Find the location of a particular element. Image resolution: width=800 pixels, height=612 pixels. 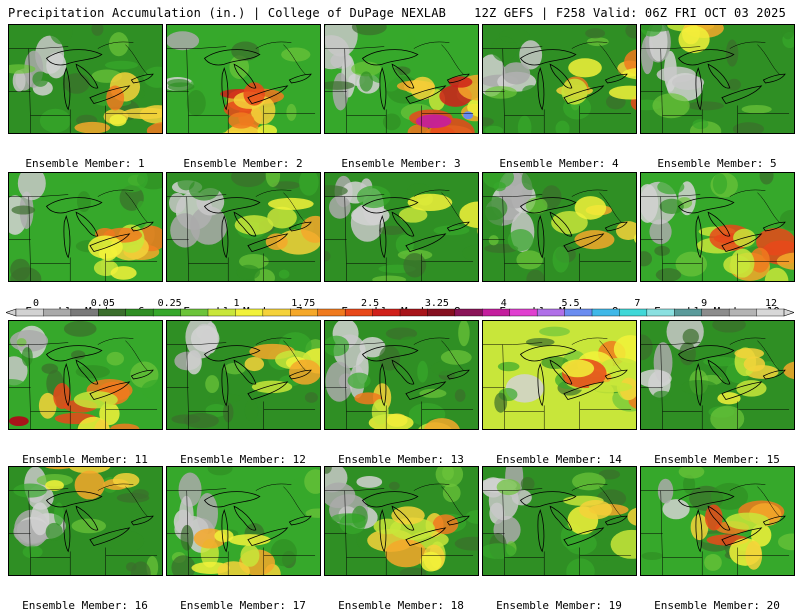

colorbar-tick-label: 4 is located at coordinates (504, 303).